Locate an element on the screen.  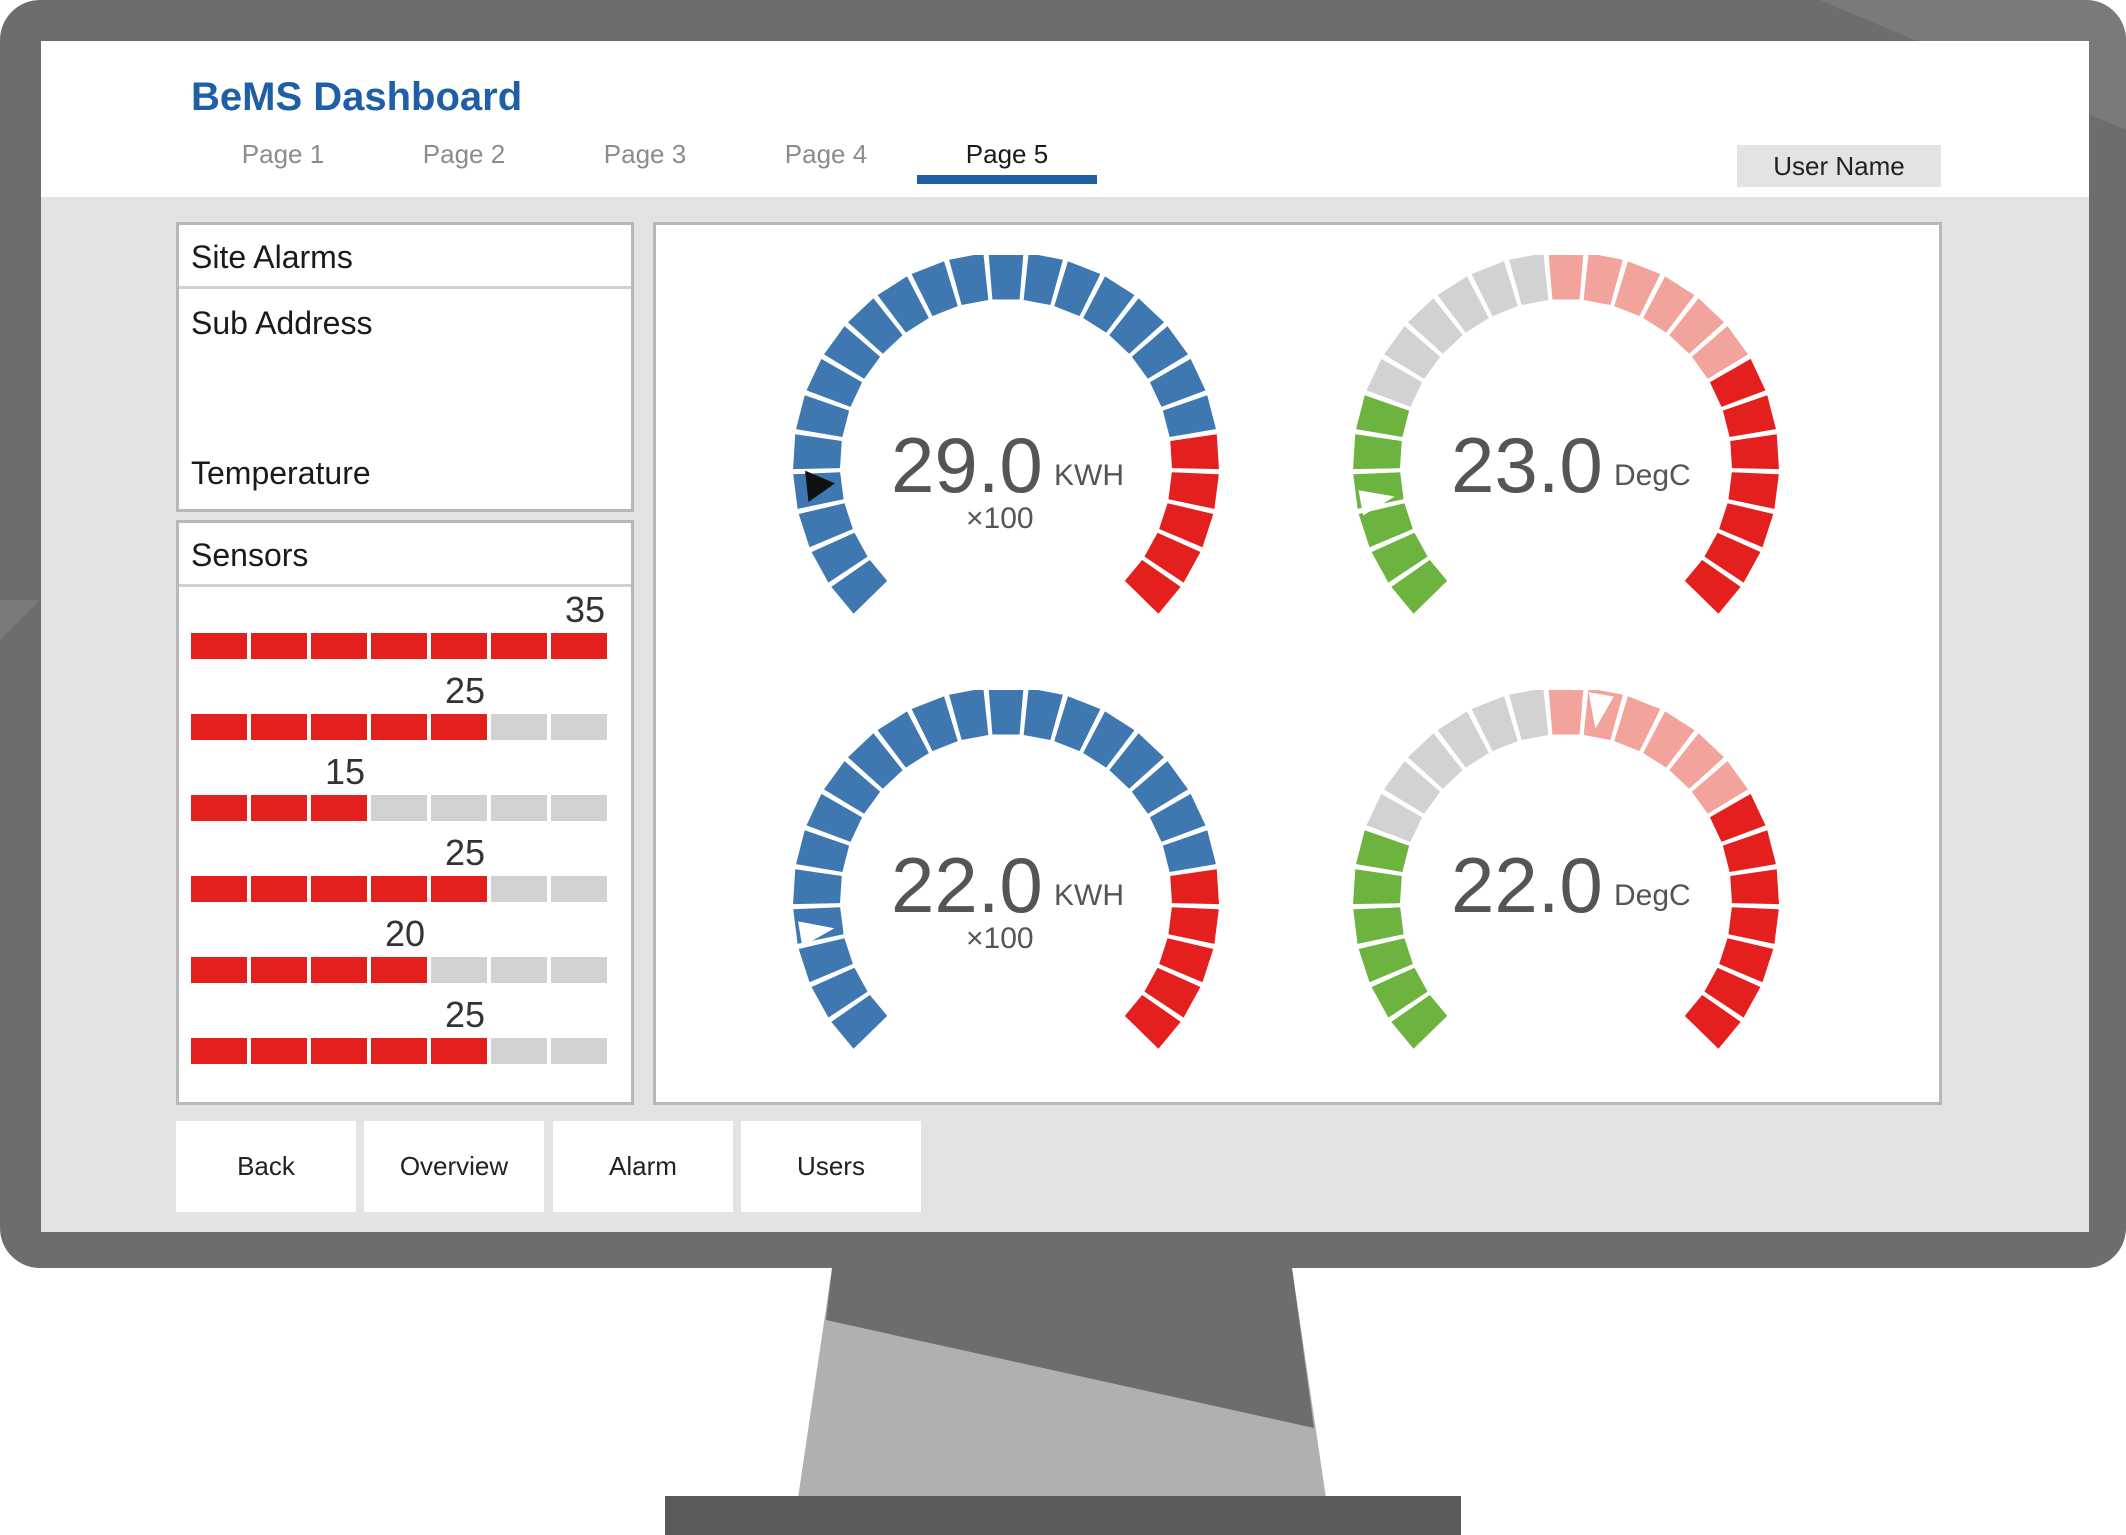
sensor-row: 15 is located at coordinates (401, 786).